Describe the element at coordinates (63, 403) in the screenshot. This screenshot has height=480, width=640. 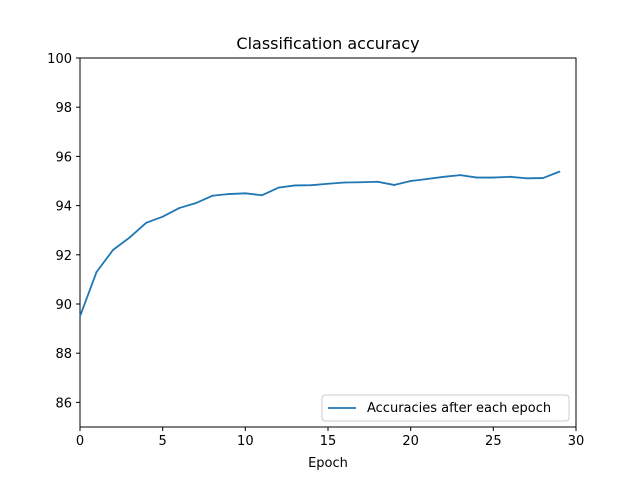
I see `y-tick-label: 86` at that location.